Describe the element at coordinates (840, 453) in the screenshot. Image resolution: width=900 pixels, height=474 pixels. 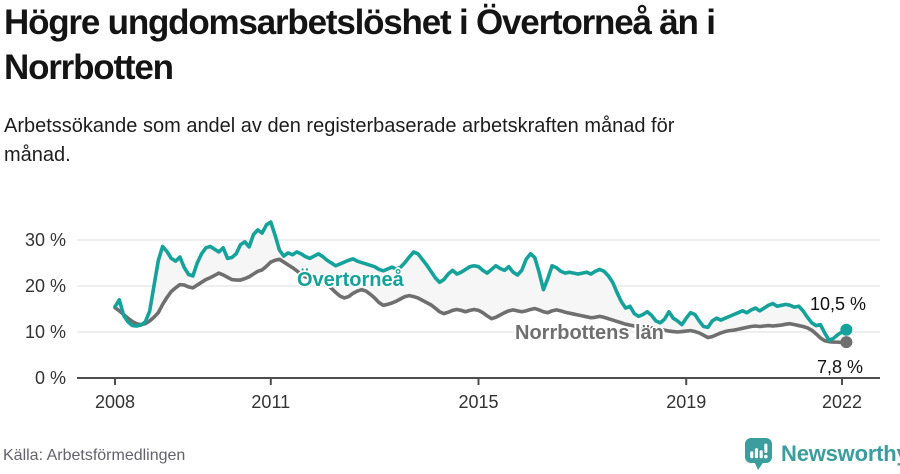
I see `newsworthy-wordmark: Newsworthy` at that location.